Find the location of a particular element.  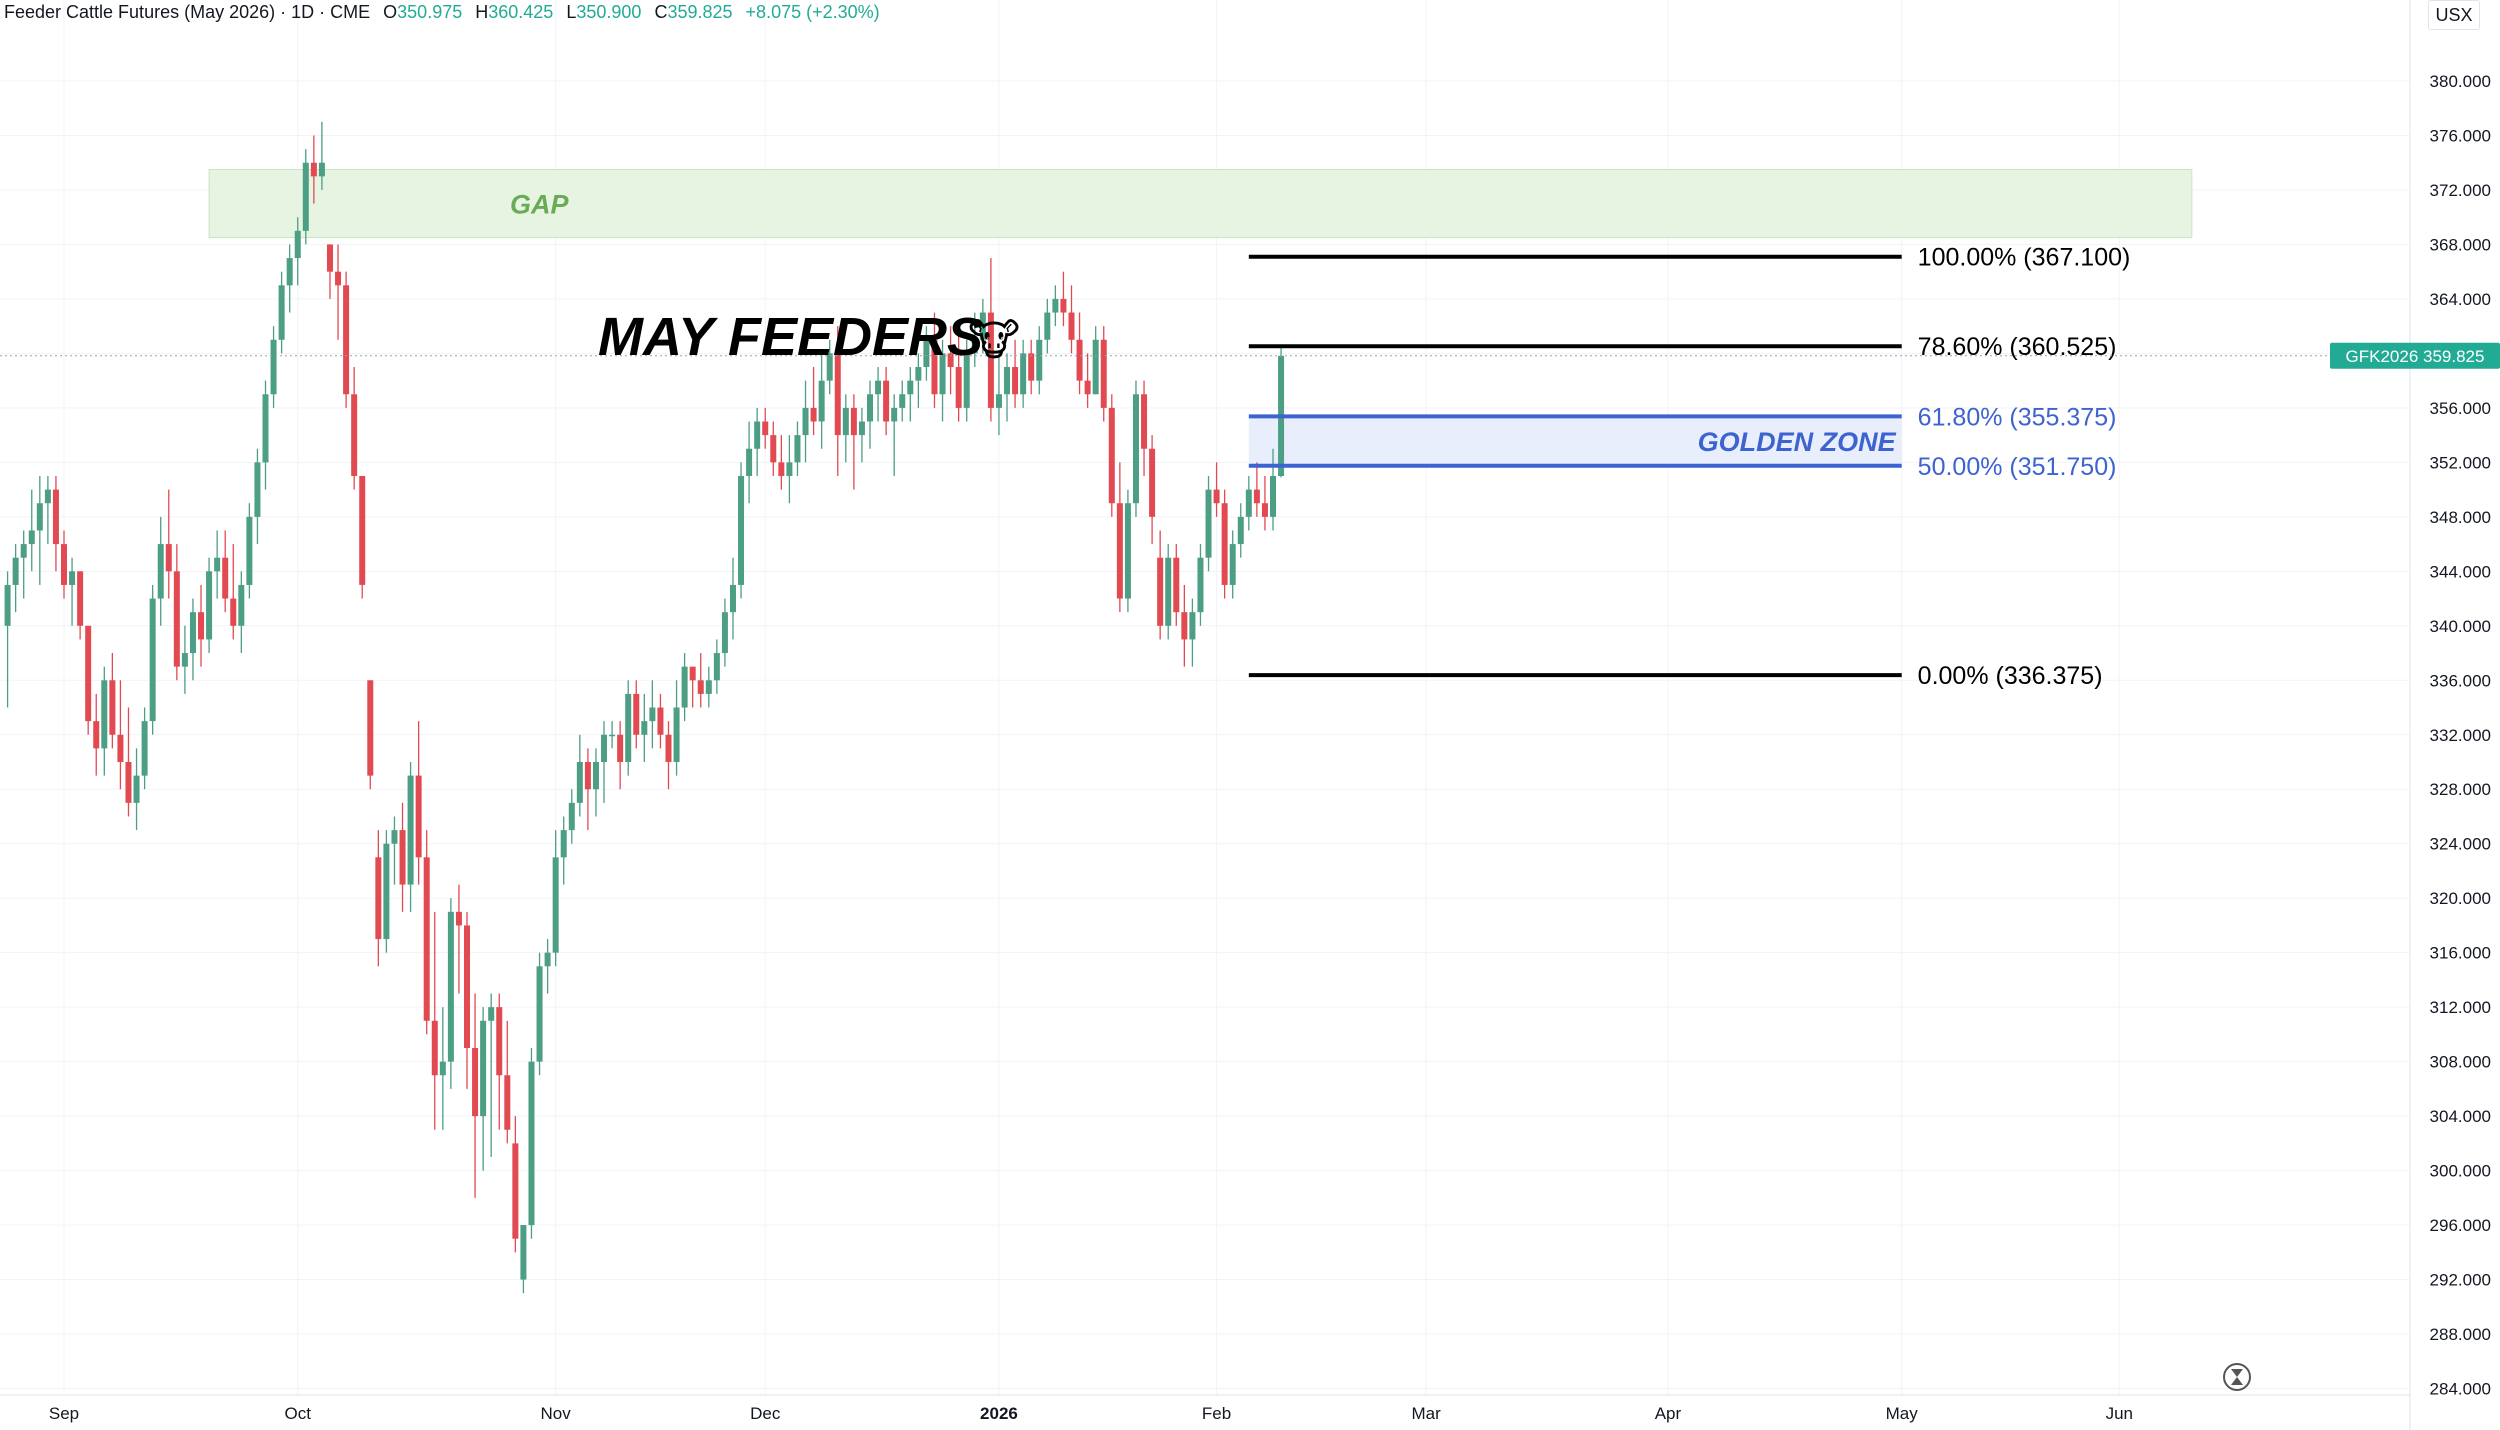

price-axis-label: 372.000 is located at coordinates (2460, 190).